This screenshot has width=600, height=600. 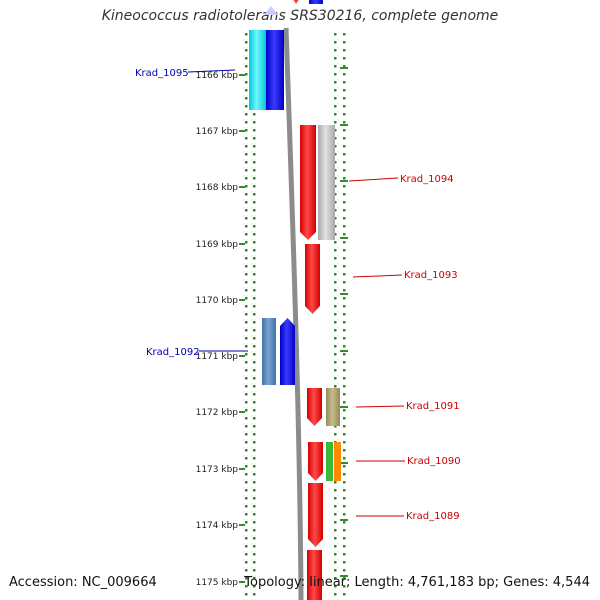 I want to click on axis-tick-label: 1166 kbp, so click(x=217, y=76).